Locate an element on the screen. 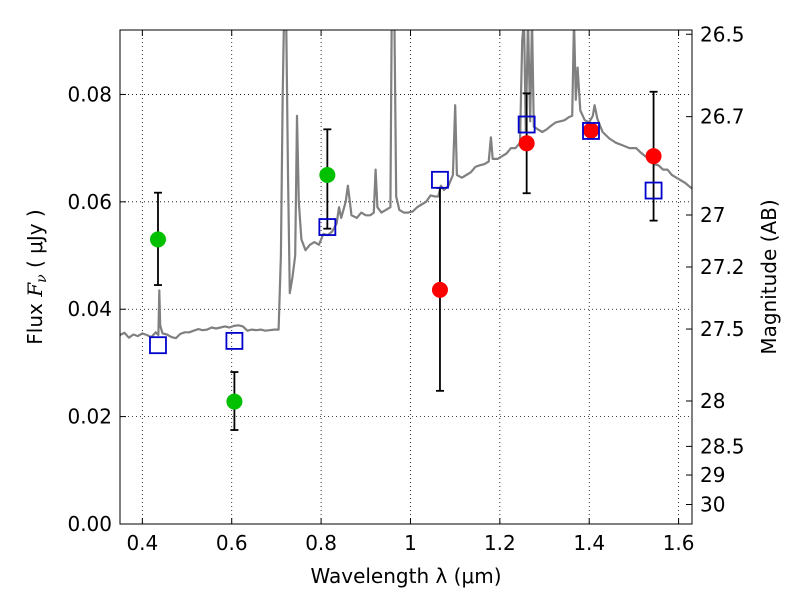 The width and height of the screenshot is (800, 600). y-tick-label: 0.06 is located at coordinates (89, 202).